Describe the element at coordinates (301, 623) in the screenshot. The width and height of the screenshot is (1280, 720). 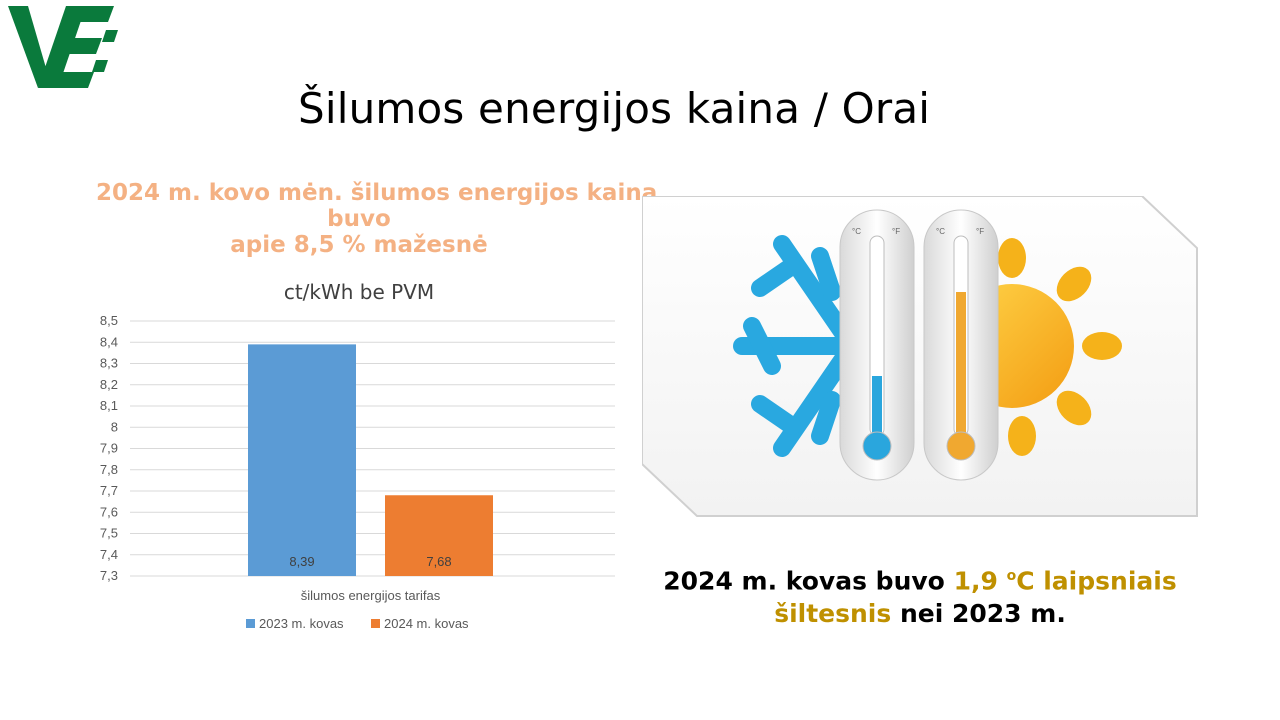
I see `legend-label: 2023 m. kovas` at that location.